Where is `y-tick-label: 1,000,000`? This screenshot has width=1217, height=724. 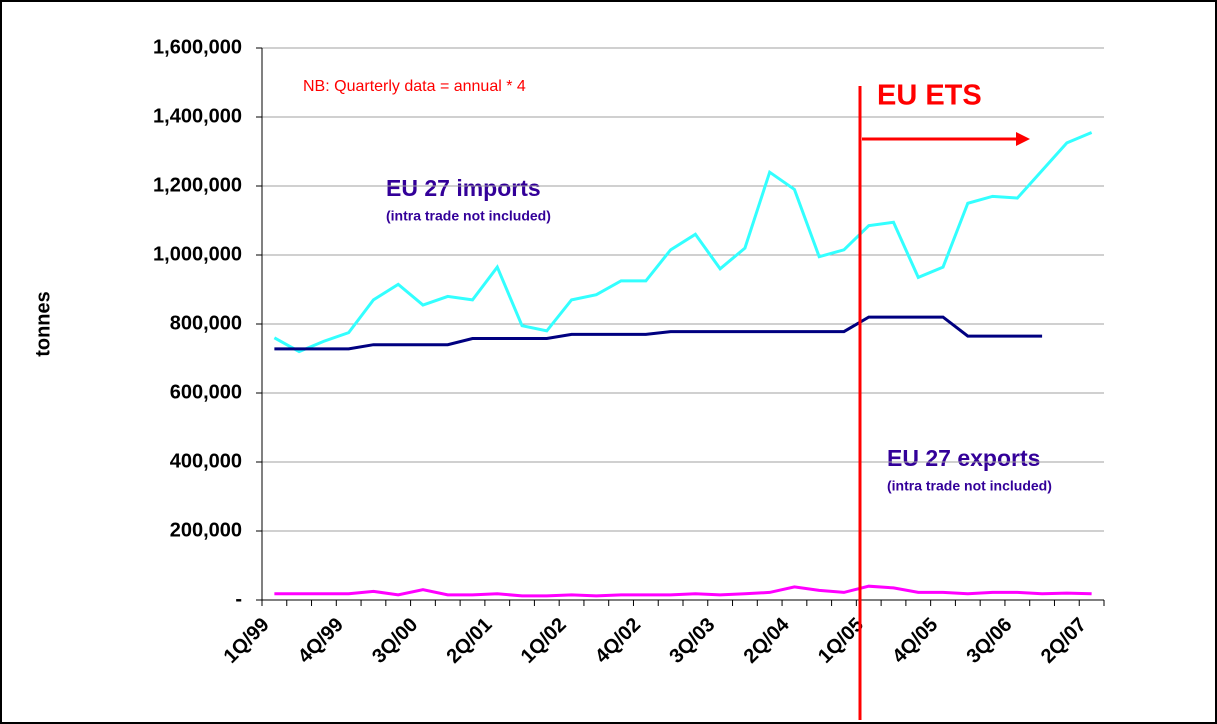
y-tick-label: 1,000,000 is located at coordinates (197, 254).